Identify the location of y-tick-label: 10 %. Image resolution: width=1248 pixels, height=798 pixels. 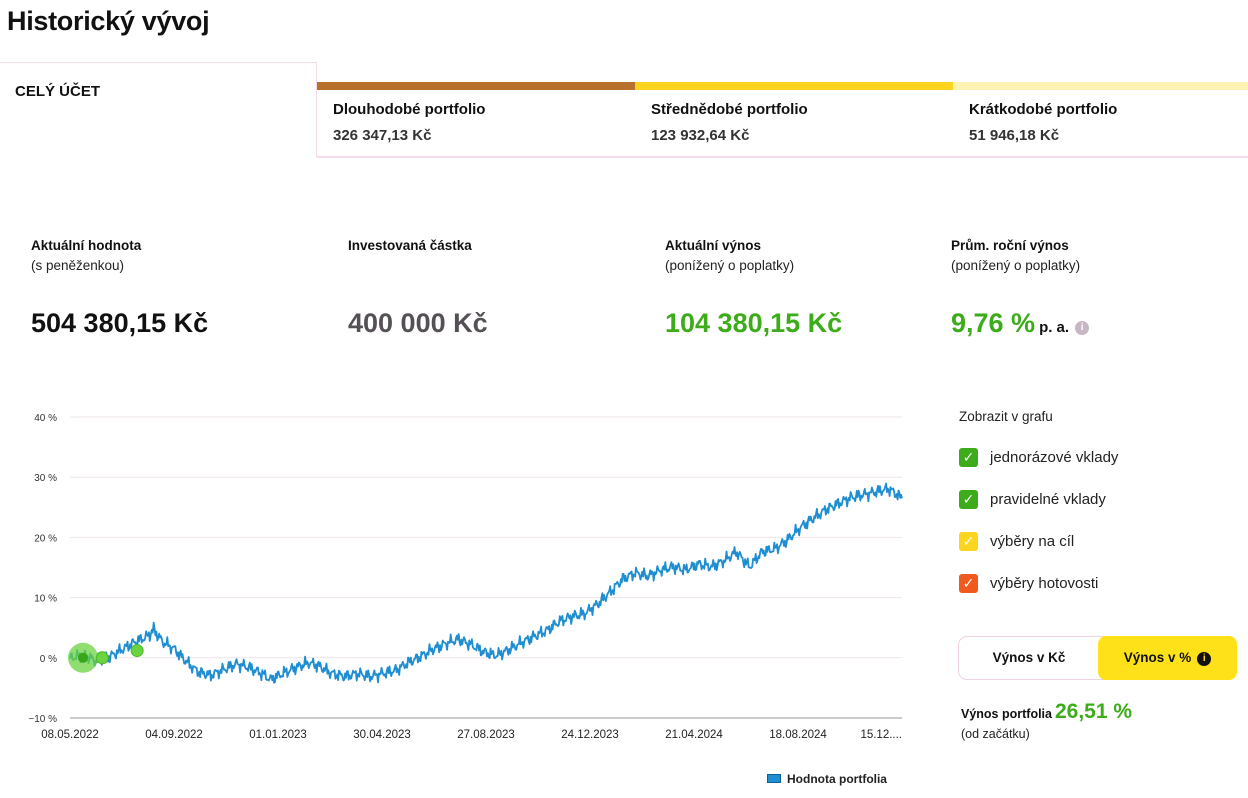
(45, 599).